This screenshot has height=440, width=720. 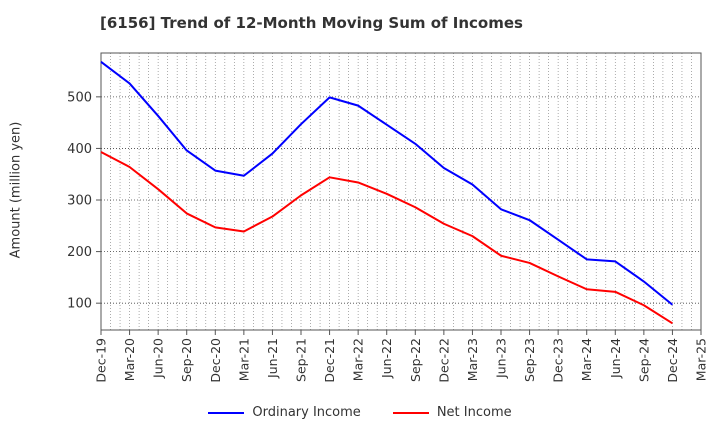 I want to click on legend-item-net-income: Net Income, so click(x=452, y=412).